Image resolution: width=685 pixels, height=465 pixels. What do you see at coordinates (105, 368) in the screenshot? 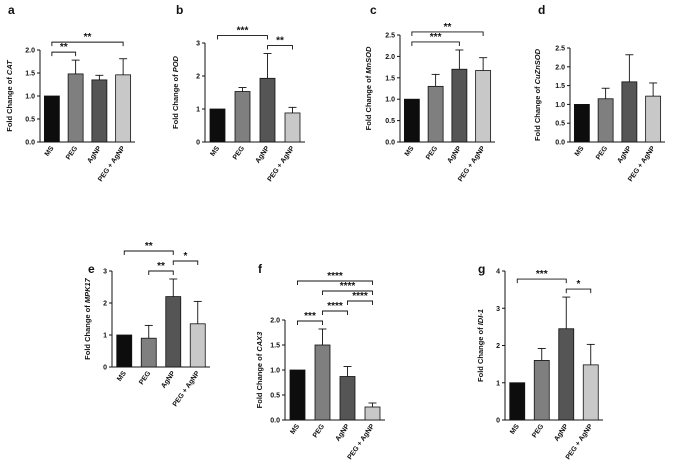
I see `y-tick-label: 0` at bounding box center [105, 368].